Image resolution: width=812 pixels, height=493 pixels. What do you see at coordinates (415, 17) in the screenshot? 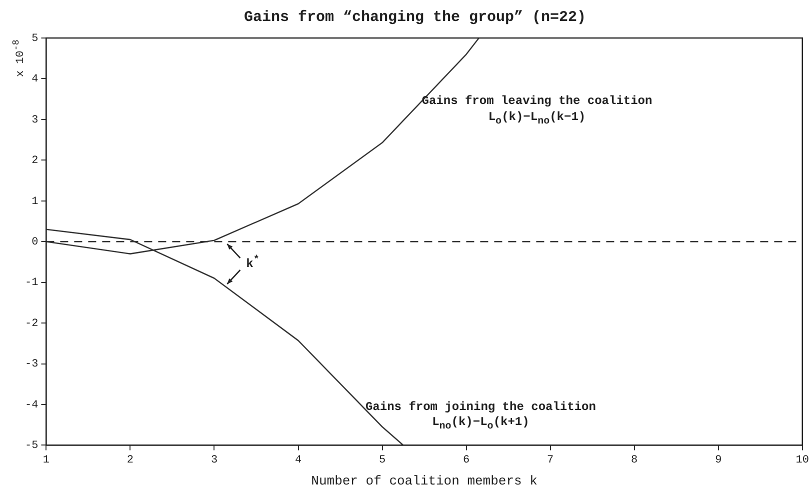
I see `chart-title: Gains from “changing the group” (n=22)` at bounding box center [415, 17].